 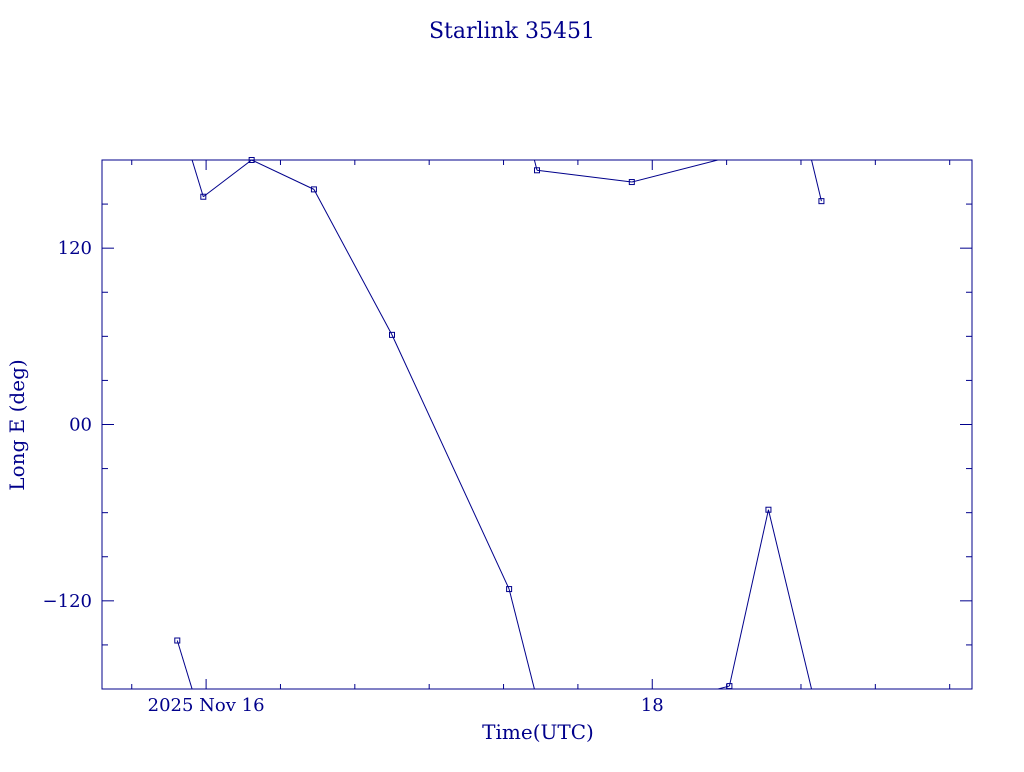 What do you see at coordinates (17, 424) in the screenshot?
I see `y-axis-label: Long E (deg)` at bounding box center [17, 424].